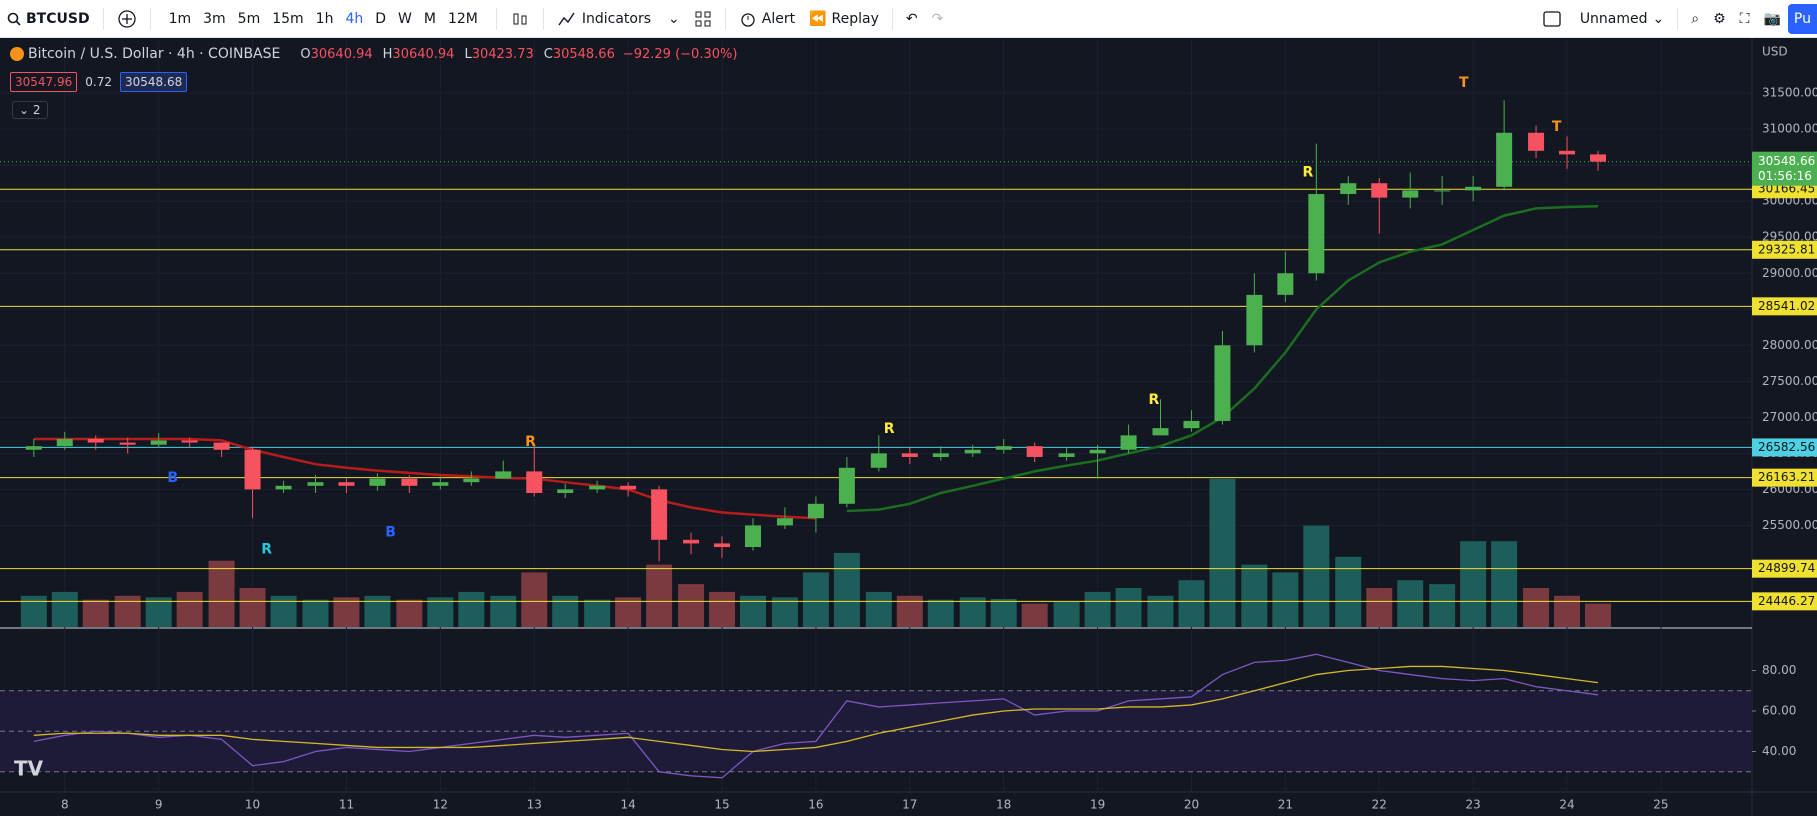  What do you see at coordinates (1789, 381) in the screenshot?
I see `y-tick-label: 27500.00` at bounding box center [1789, 381].